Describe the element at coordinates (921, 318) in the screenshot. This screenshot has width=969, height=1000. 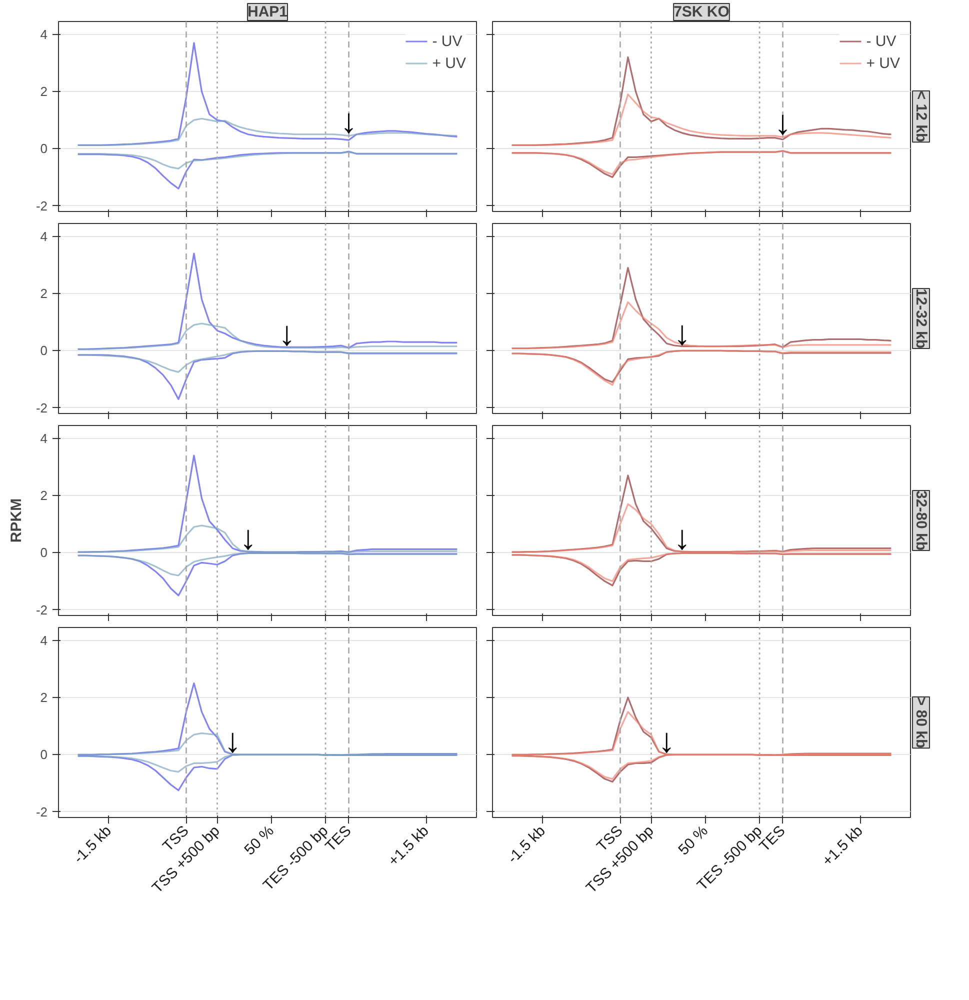
I see `y2-axis-title: 12-32 kb` at that location.